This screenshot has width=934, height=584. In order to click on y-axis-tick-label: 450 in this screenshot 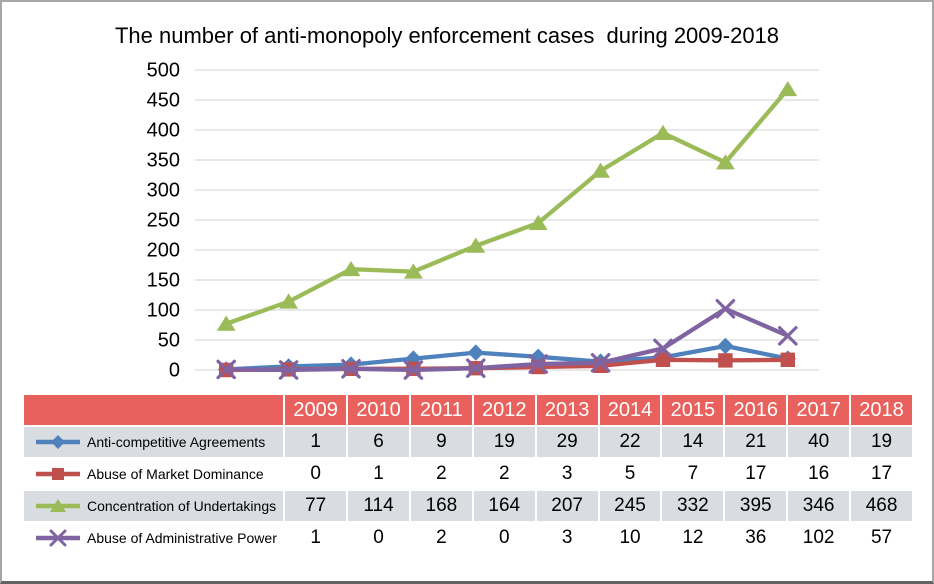, I will do `click(163, 101)`.